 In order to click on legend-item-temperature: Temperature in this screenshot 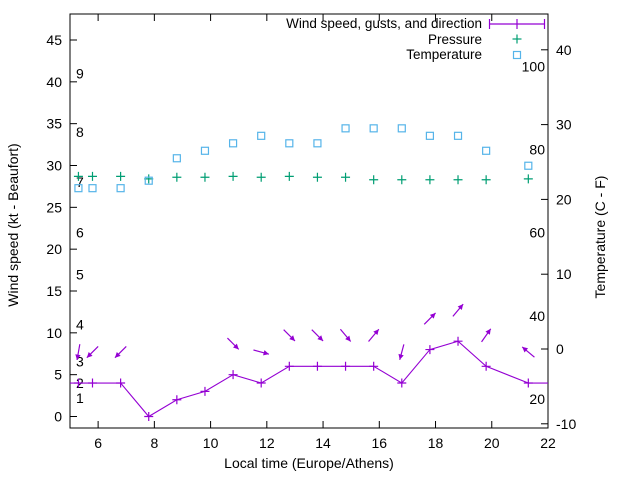, I will do `click(416, 55)`.